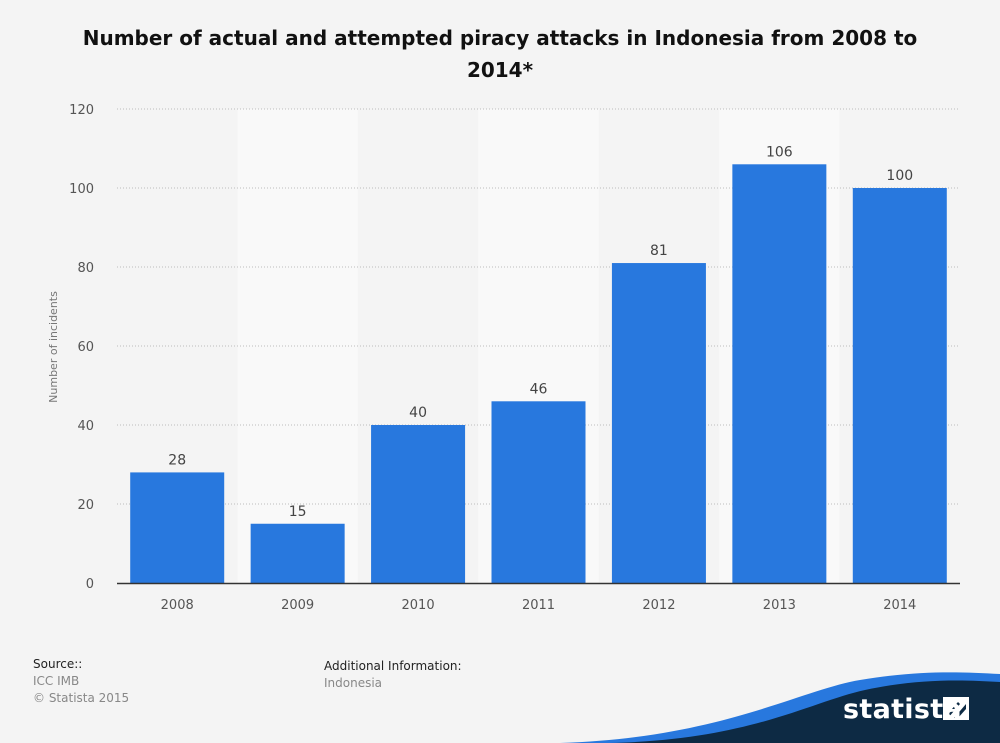 This screenshot has height=743, width=1000. I want to click on value-label: 106, so click(779, 152).